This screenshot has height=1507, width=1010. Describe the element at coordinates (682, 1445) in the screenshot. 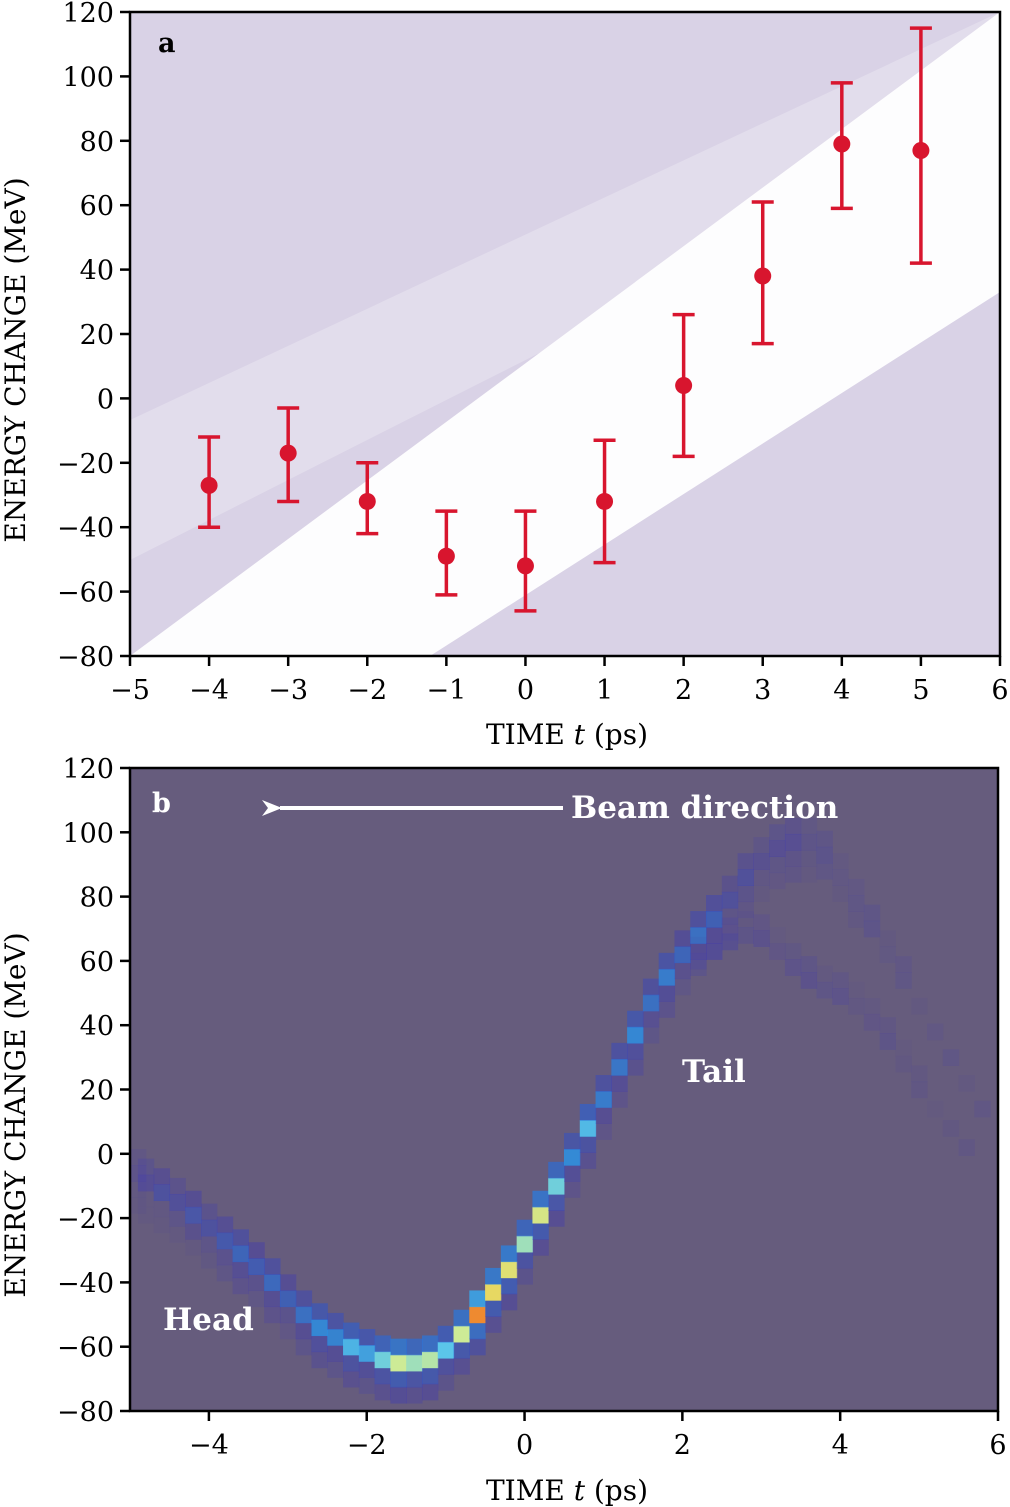

I see `x-tick-label: 2` at that location.